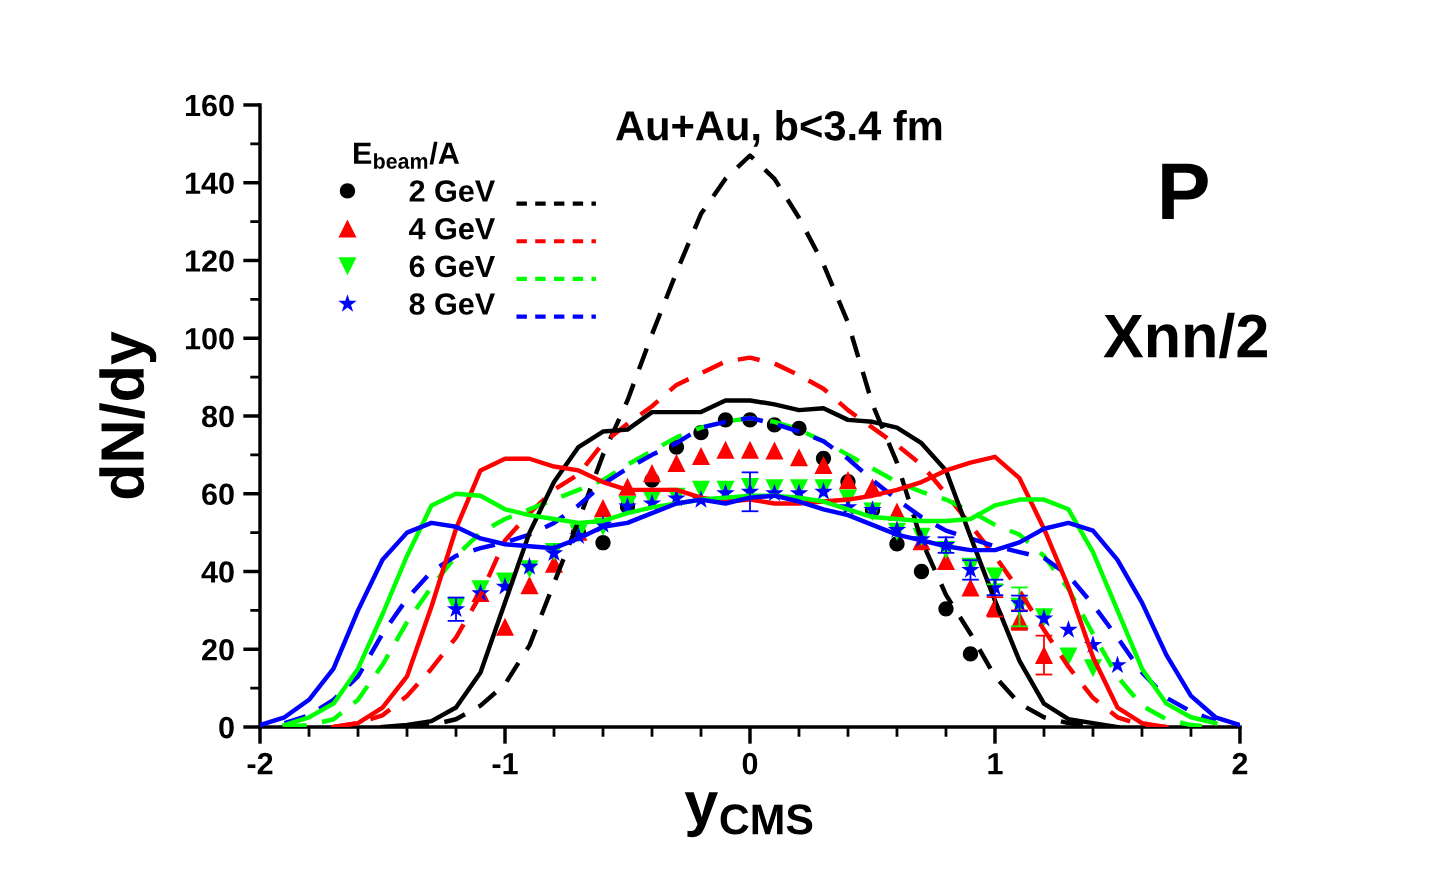 The image size is (1431, 869). What do you see at coordinates (217, 572) in the screenshot?
I see `y-tick-label: 40` at bounding box center [217, 572].